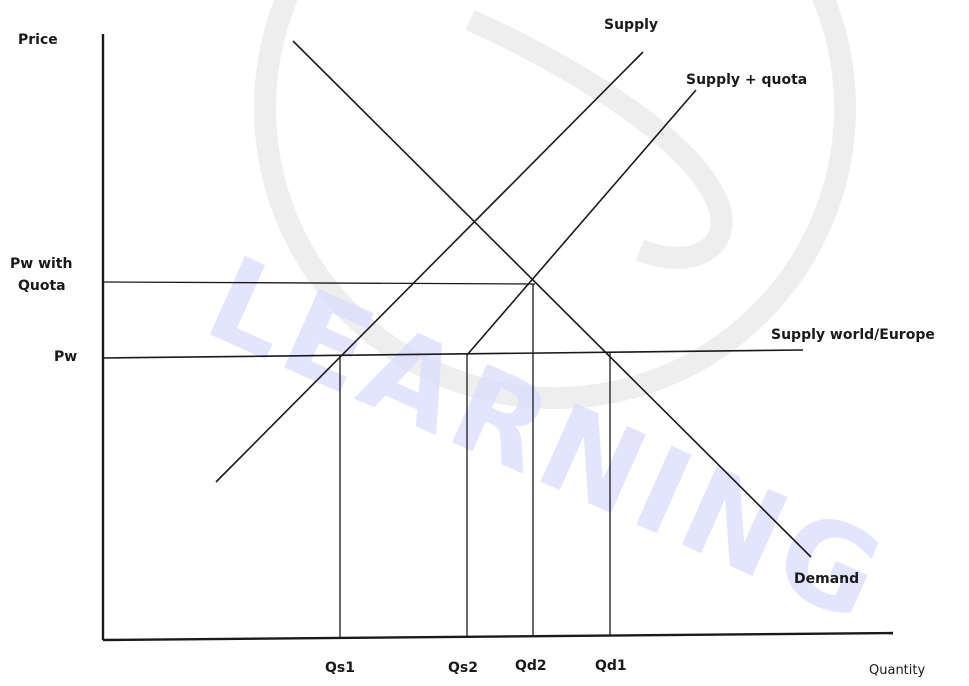 Image resolution: width=969 pixels, height=686 pixels. Describe the element at coordinates (41, 264) in the screenshot. I see `pw-quota-label-line1: Pw with` at that location.